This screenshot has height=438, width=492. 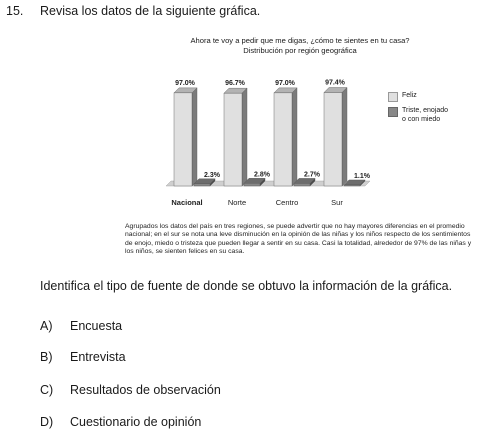 I want to click on data-label-triste-norte: 2.8%, so click(x=262, y=174).